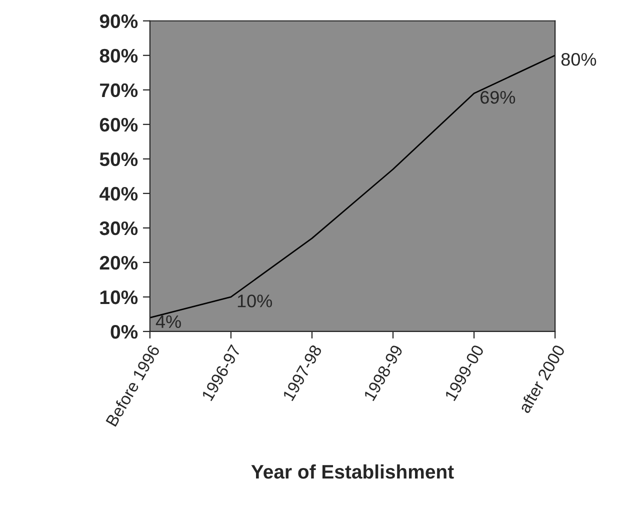  What do you see at coordinates (119, 90) in the screenshot?
I see `y-tick-label: 70%` at bounding box center [119, 90].